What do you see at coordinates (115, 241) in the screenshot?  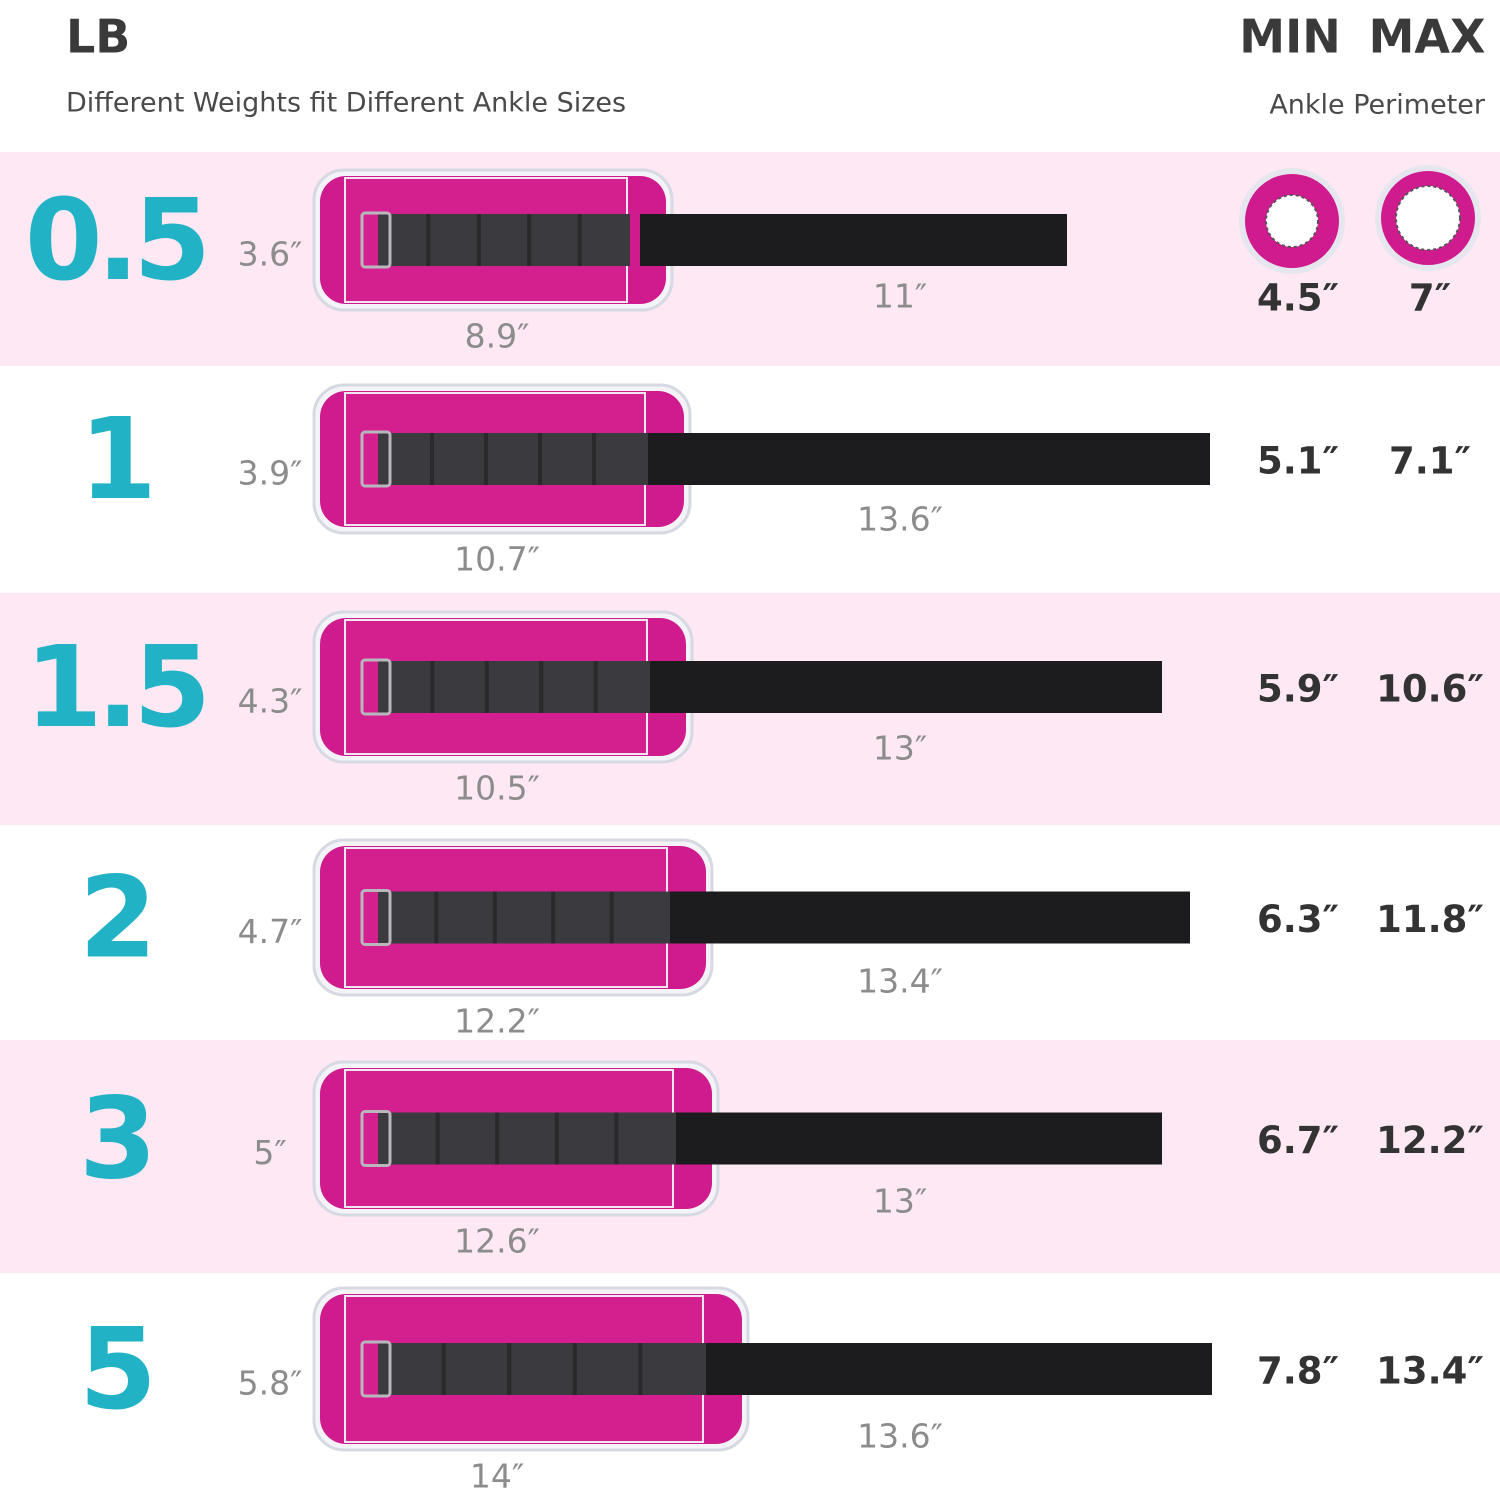 I see `weight: 0.5` at bounding box center [115, 241].